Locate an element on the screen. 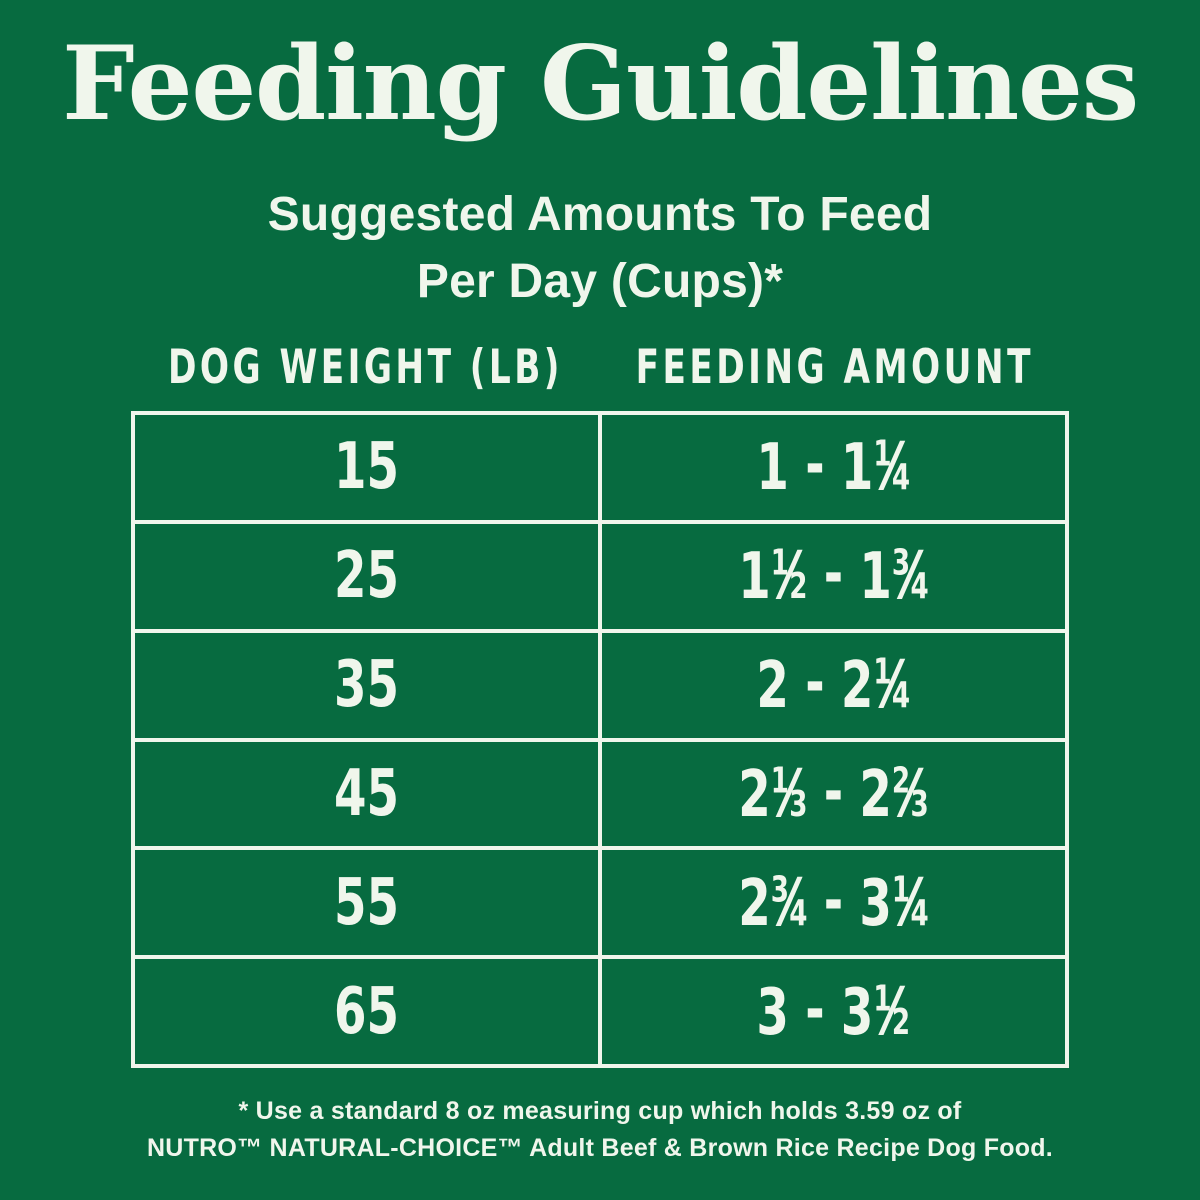  weight-cell: 65 is located at coordinates (366, 1011).